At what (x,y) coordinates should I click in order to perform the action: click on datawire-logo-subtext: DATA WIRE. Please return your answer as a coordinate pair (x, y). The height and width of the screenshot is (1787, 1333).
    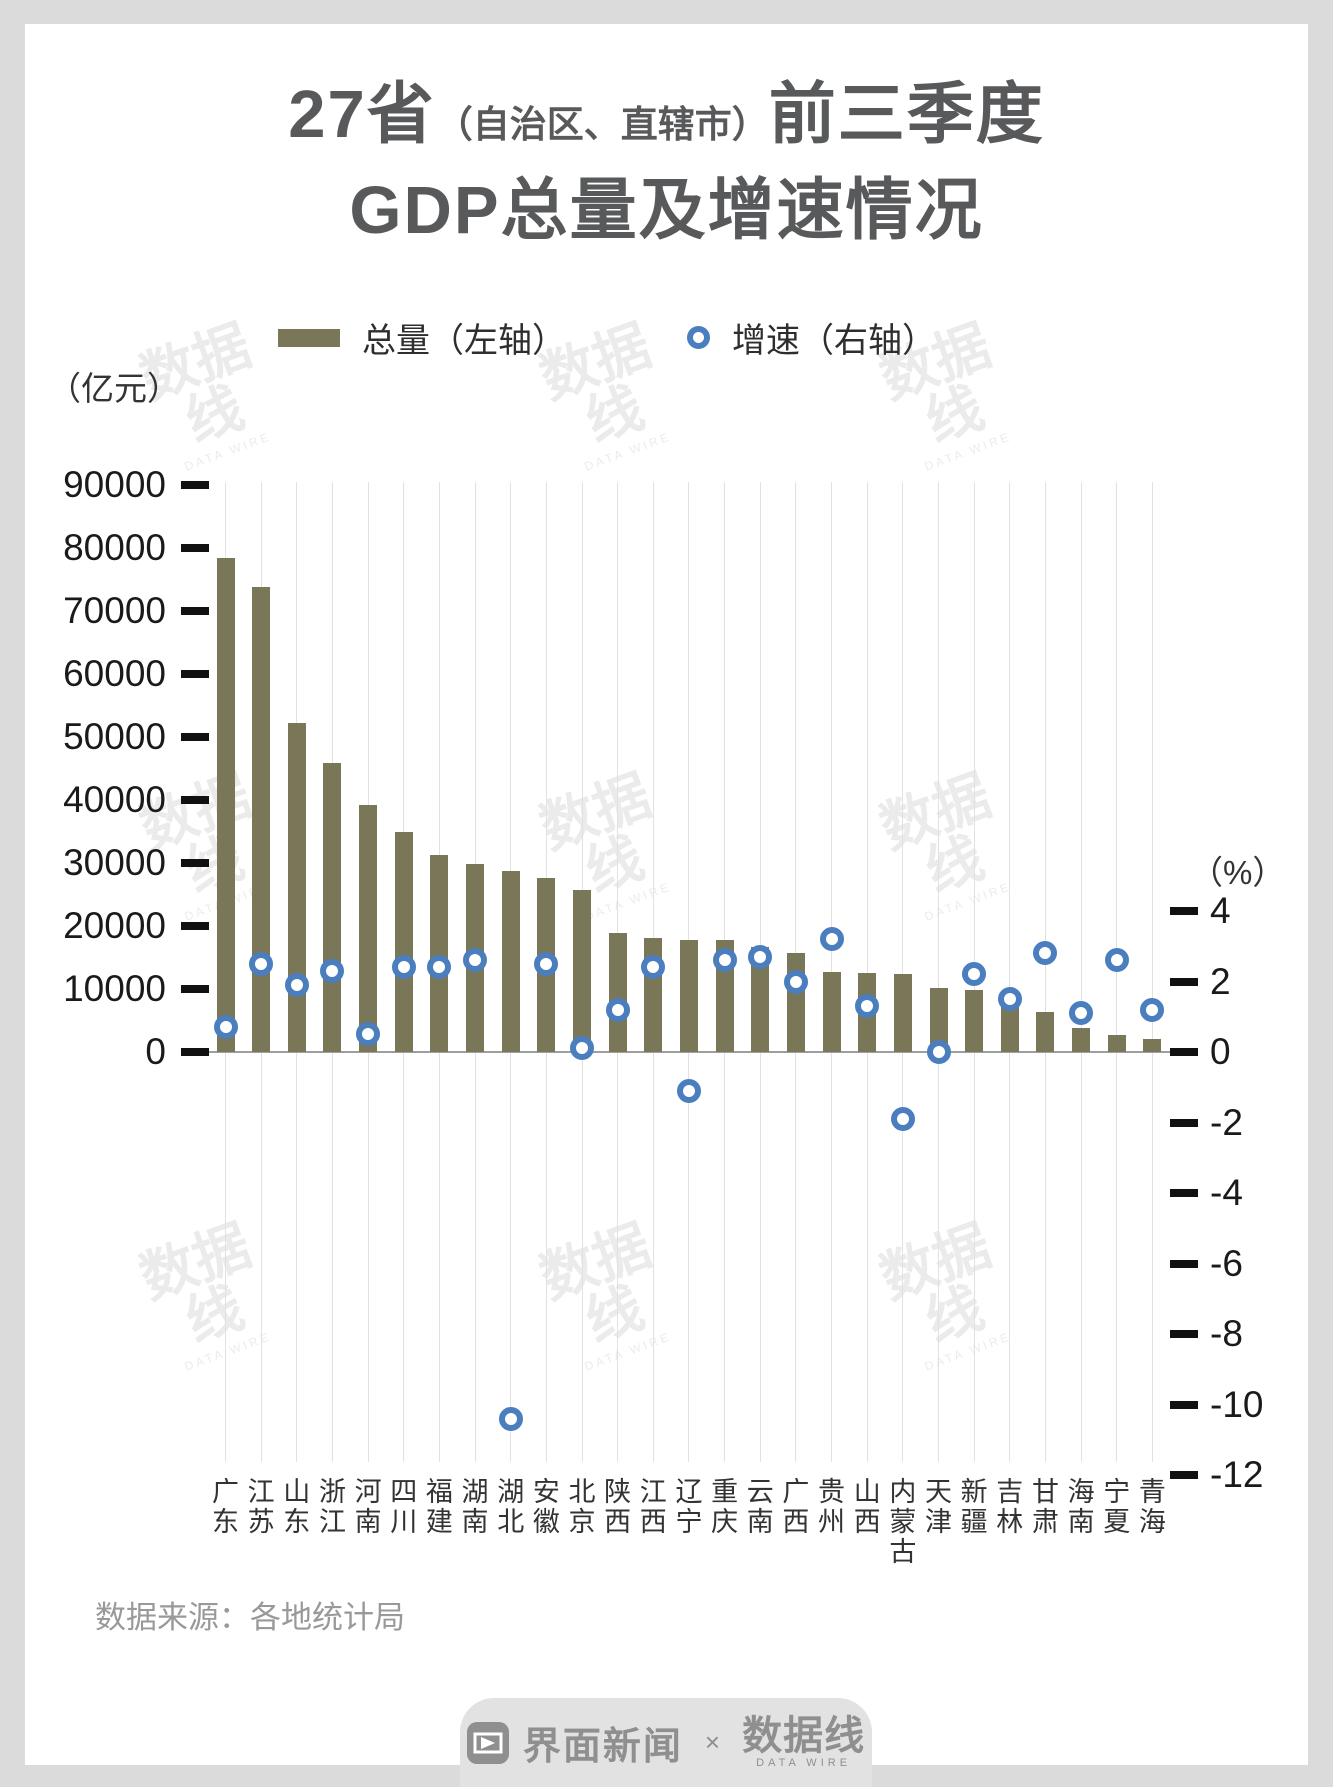
    Looking at the image, I should click on (804, 1762).